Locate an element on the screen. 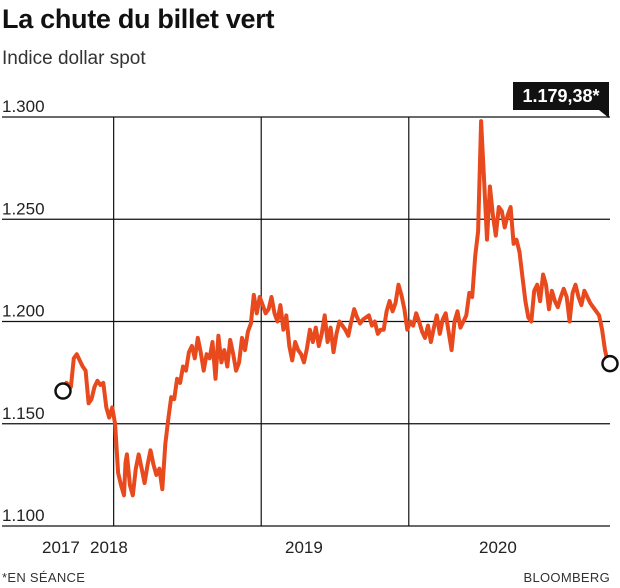 The image size is (620, 588). x-tick-label: 2020 is located at coordinates (498, 547).